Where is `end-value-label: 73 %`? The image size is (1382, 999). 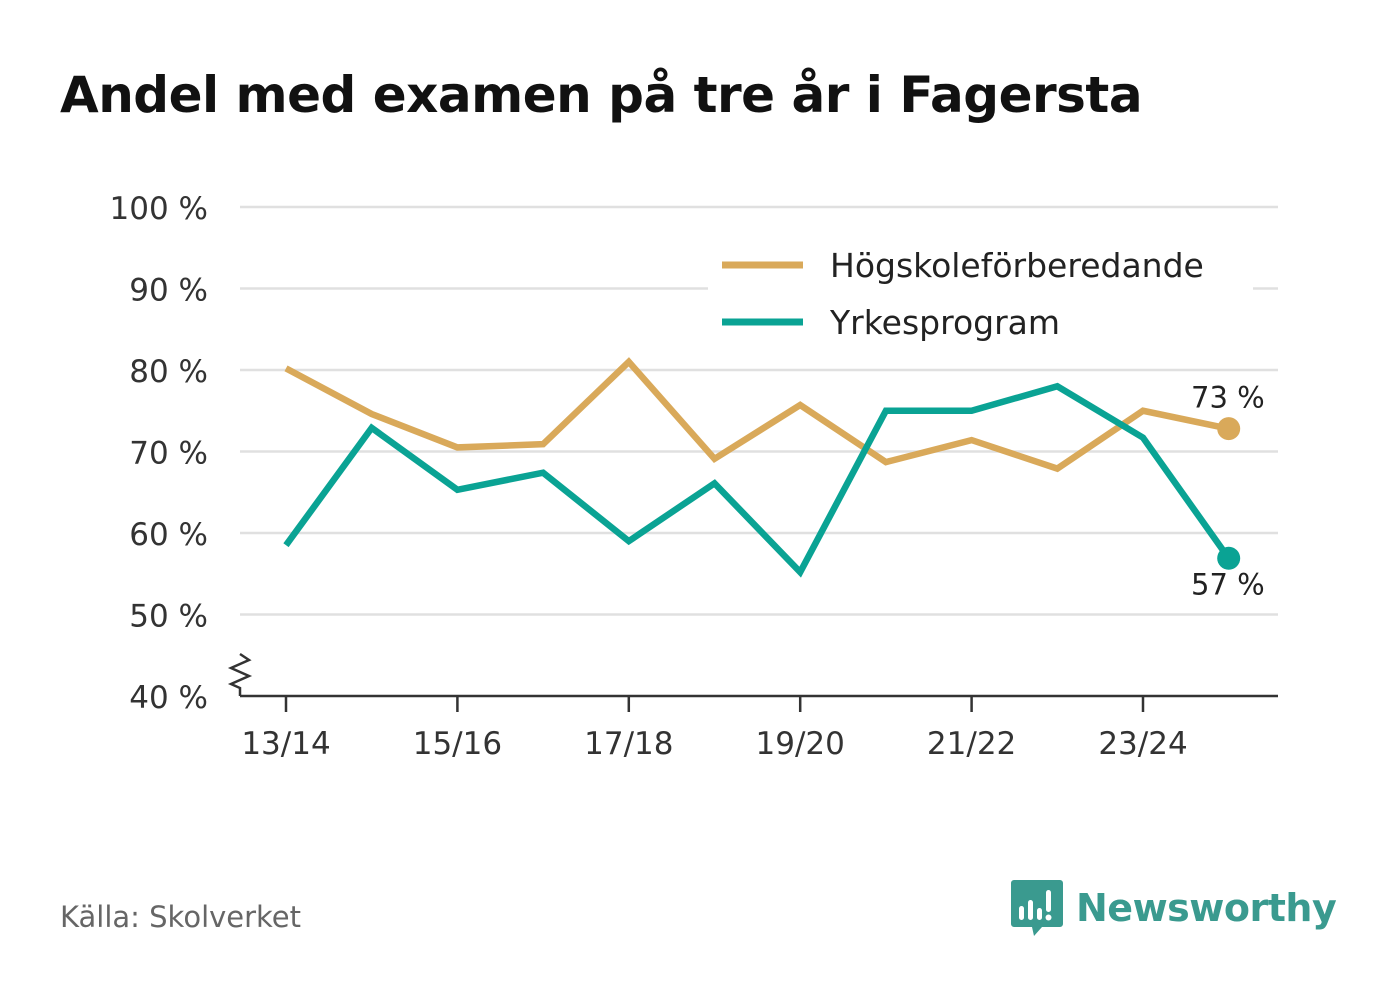
end-value-label: 73 % is located at coordinates (1228, 398).